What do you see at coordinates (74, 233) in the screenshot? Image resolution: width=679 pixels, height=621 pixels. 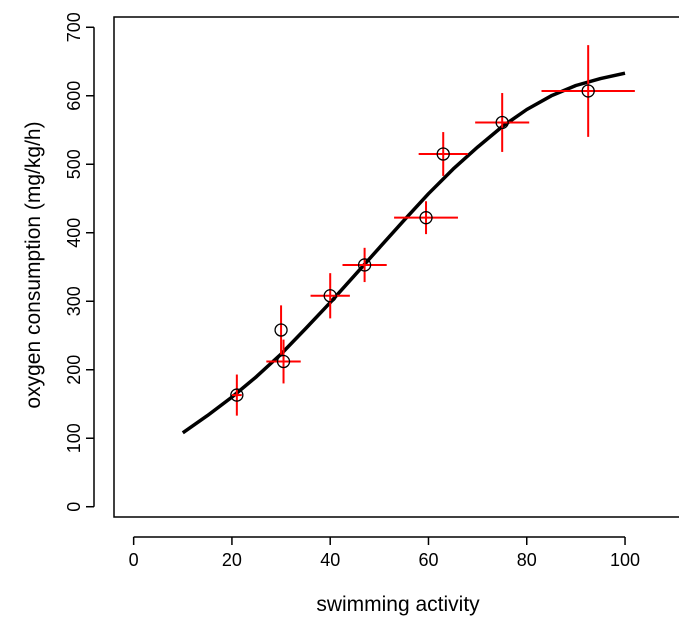 I see `y-tick-label: 400` at bounding box center [74, 233].